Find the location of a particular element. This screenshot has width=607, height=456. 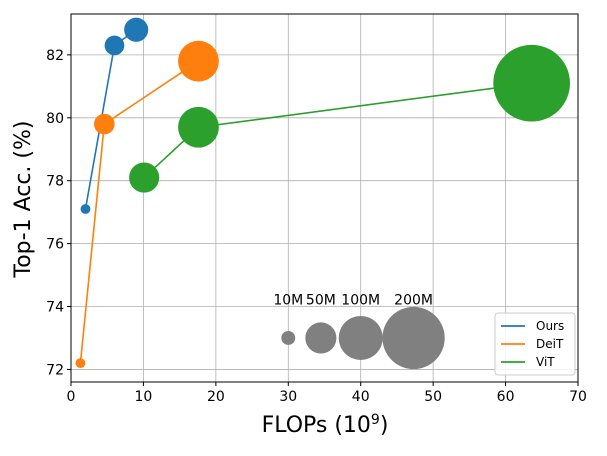

x-axis-title: FLOPs (109) is located at coordinates (325, 425).